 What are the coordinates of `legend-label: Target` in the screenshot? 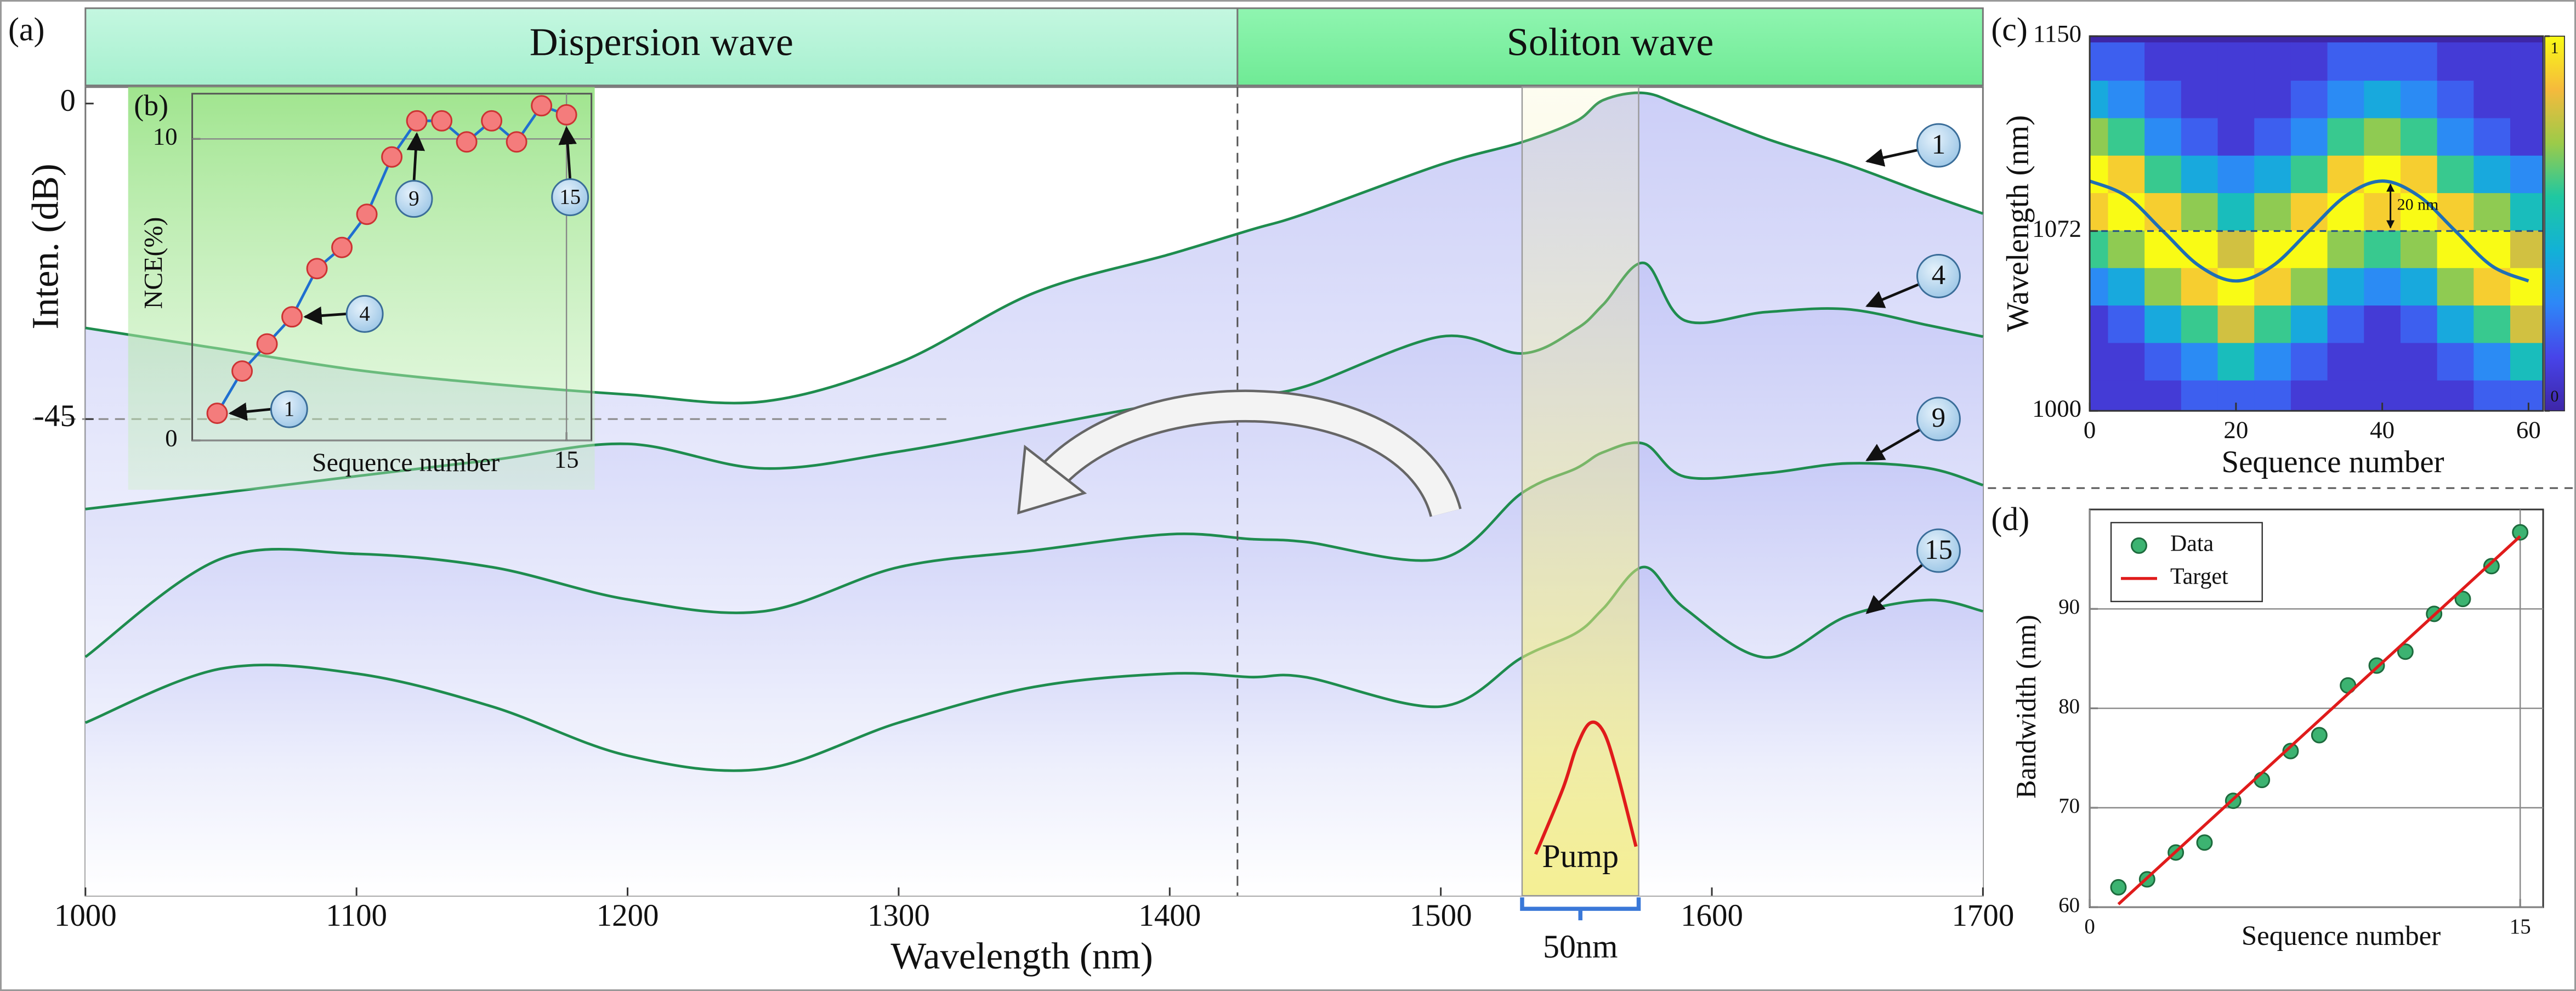 It's located at (2199, 576).